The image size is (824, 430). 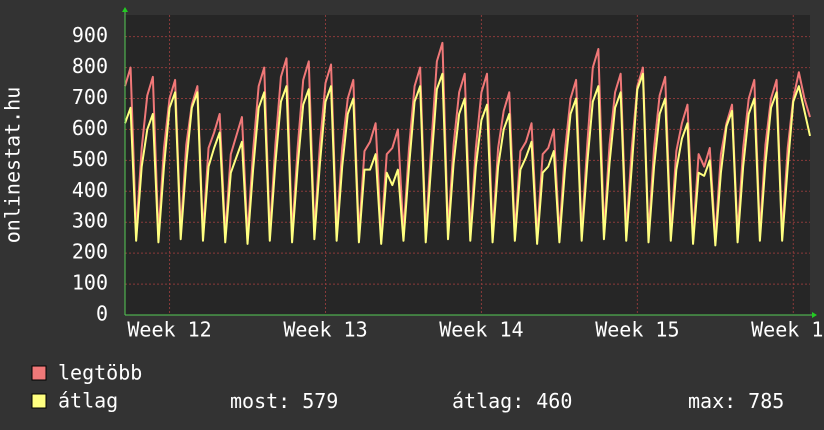 I want to click on stat-label: átlag:, so click(x=488, y=401).